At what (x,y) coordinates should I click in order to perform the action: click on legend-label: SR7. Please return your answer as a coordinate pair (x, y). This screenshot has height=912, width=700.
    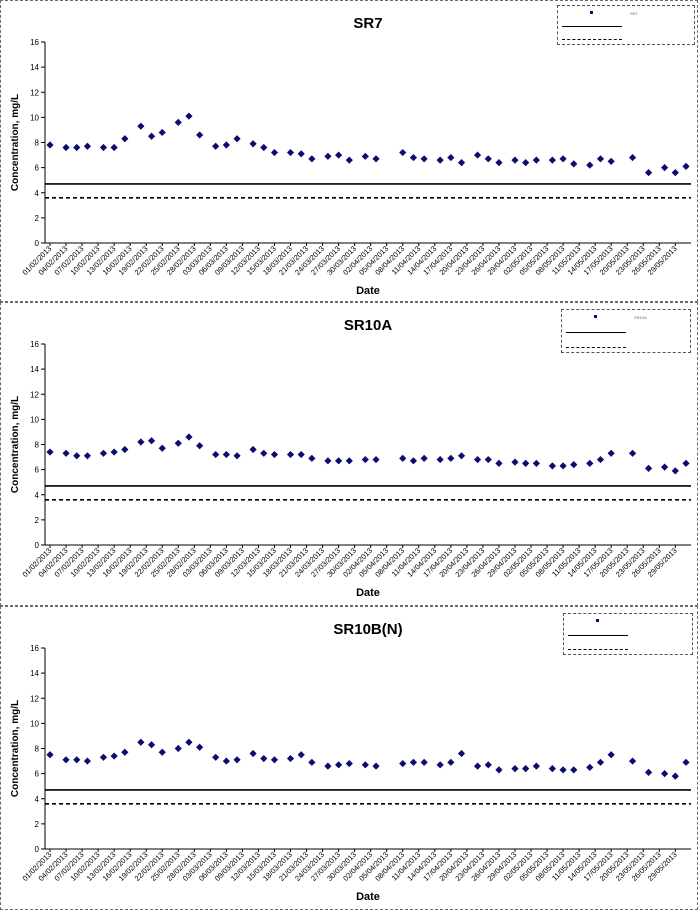
    Looking at the image, I should click on (634, 13).